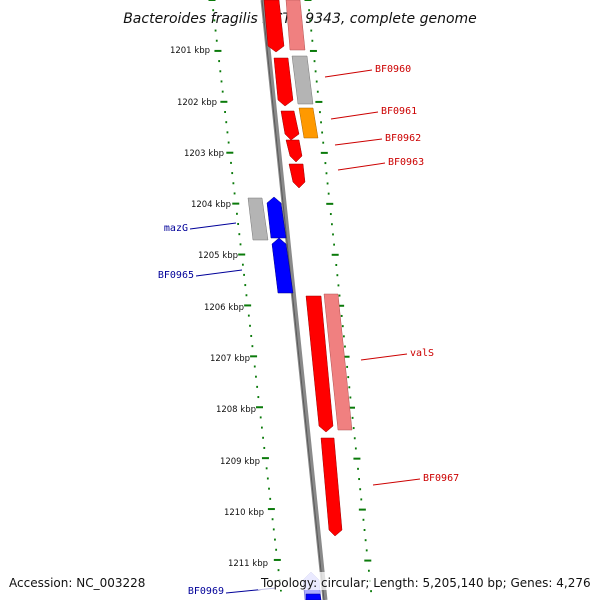  What do you see at coordinates (297, 176) in the screenshot?
I see `gene-BF0963` at bounding box center [297, 176].